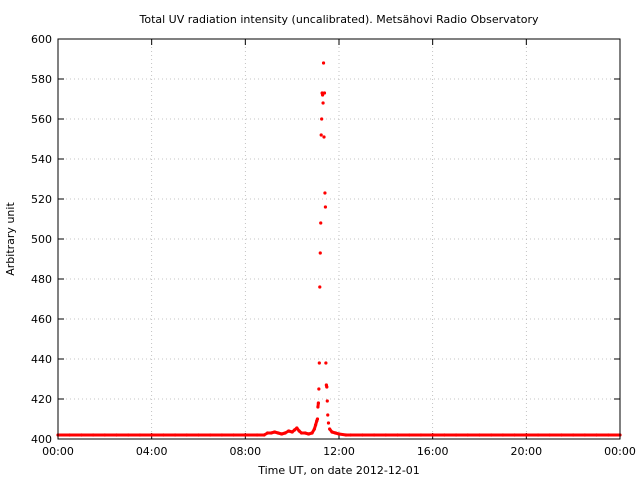  I want to click on x-tick-label: 20:00, so click(526, 451).